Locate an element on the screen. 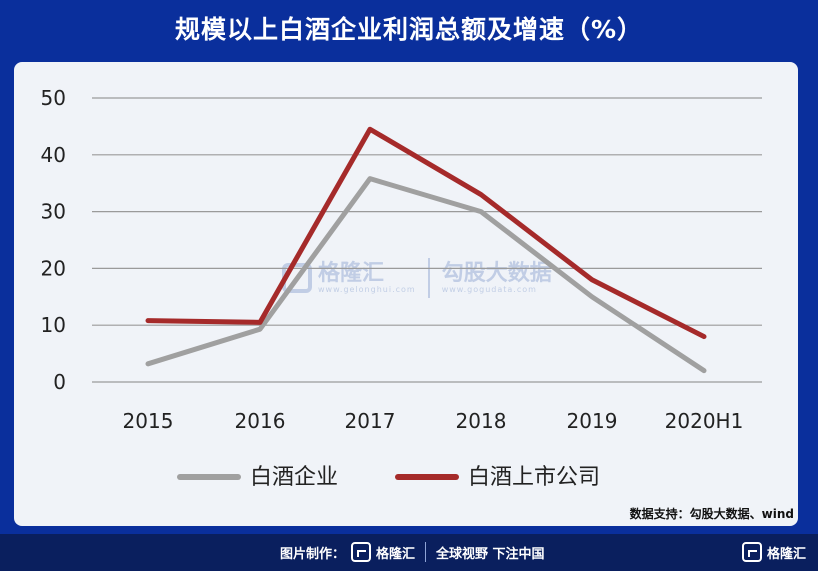 The width and height of the screenshot is (818, 571). footer-made-by: 图片制作： is located at coordinates (313, 554).